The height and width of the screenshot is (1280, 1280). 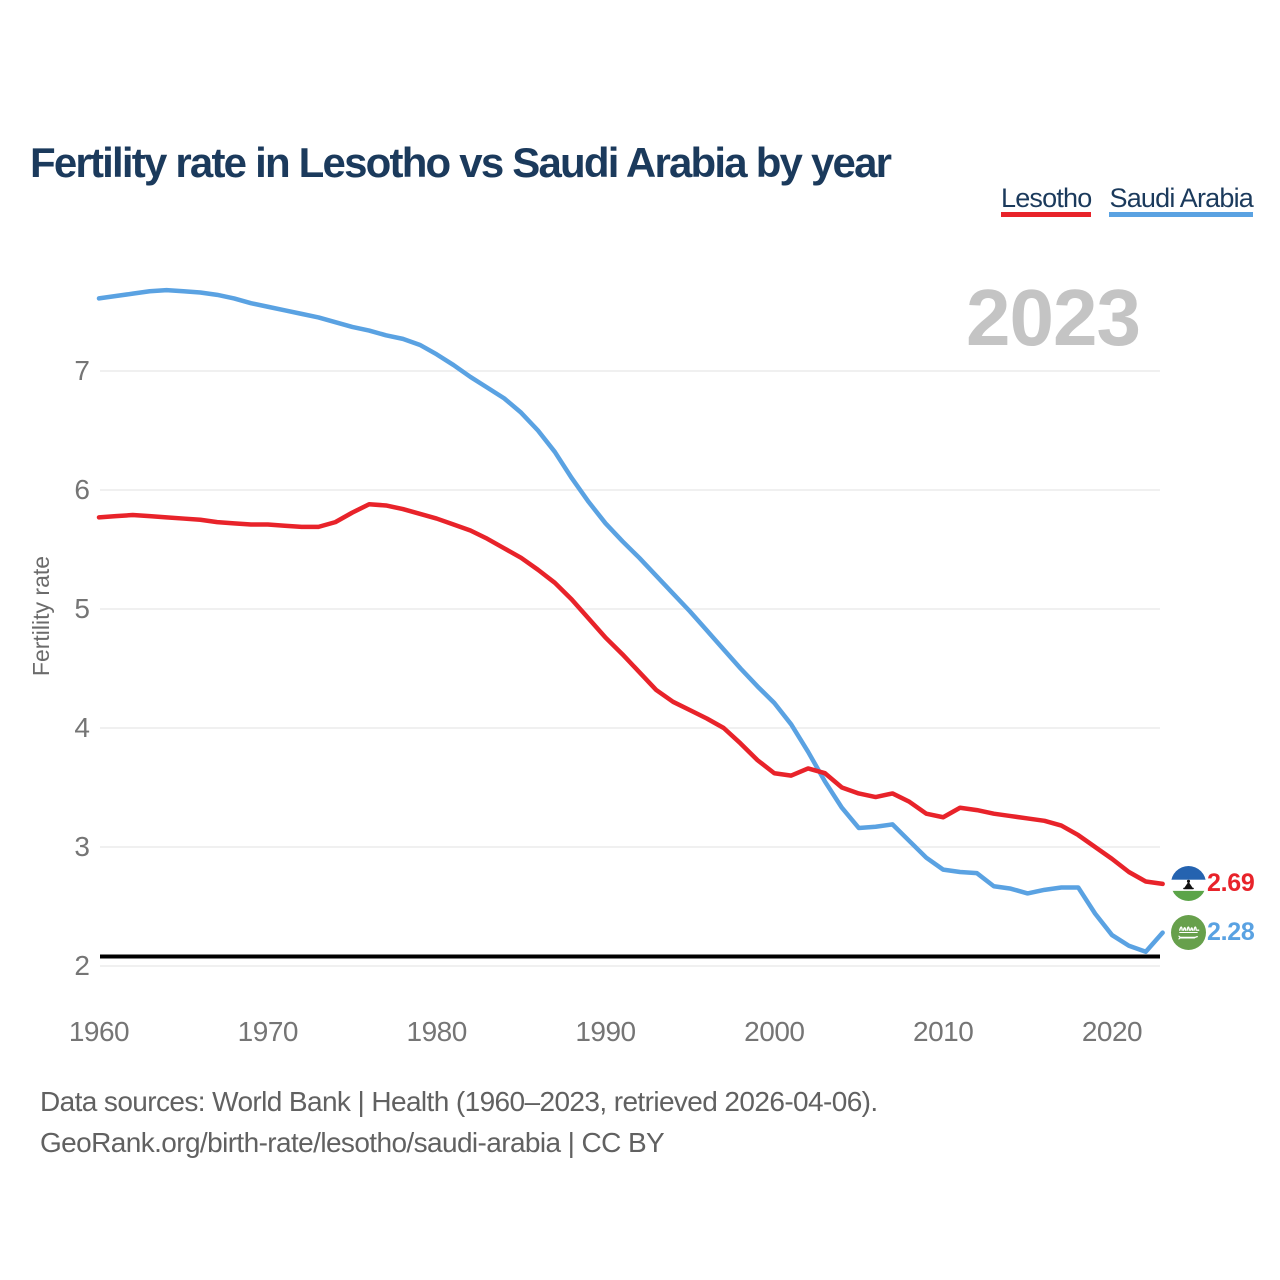 I want to click on lesotho-flag-icon, so click(x=1188, y=883).